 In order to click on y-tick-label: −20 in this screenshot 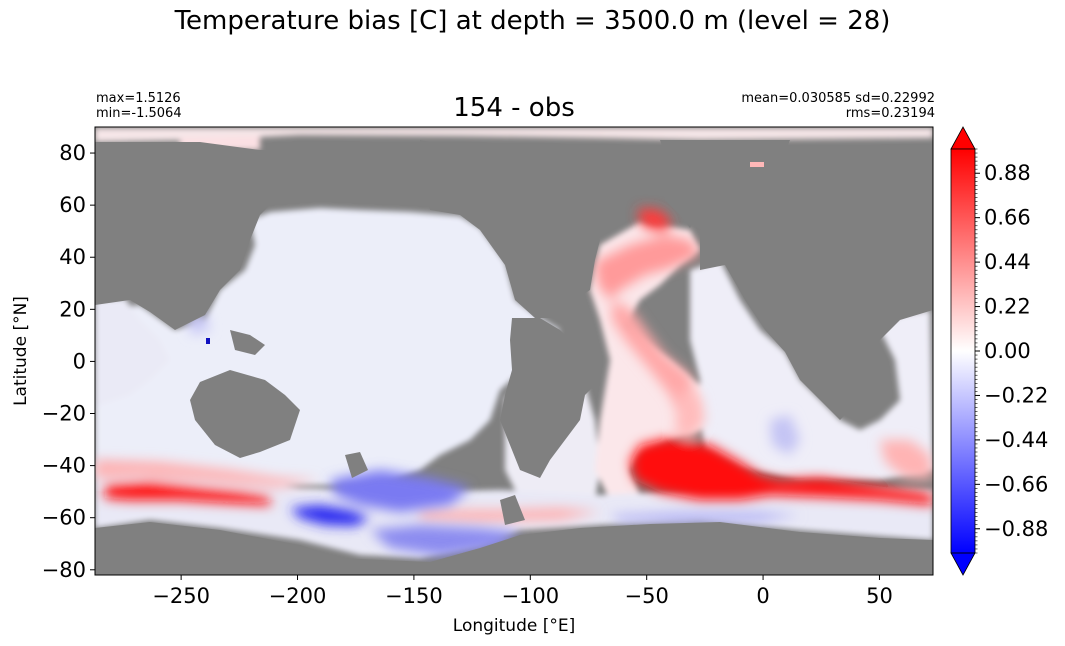, I will do `click(64, 414)`.